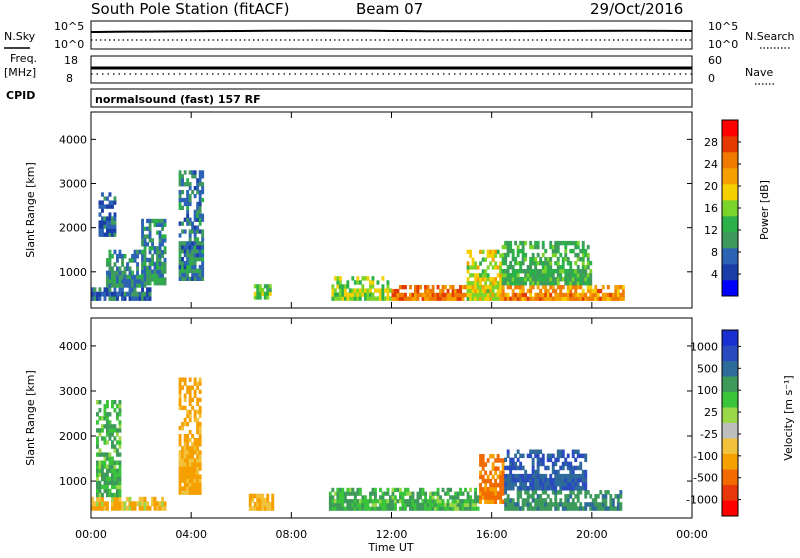  I want to click on colorbar-tick-label: 1000, so click(704, 346).